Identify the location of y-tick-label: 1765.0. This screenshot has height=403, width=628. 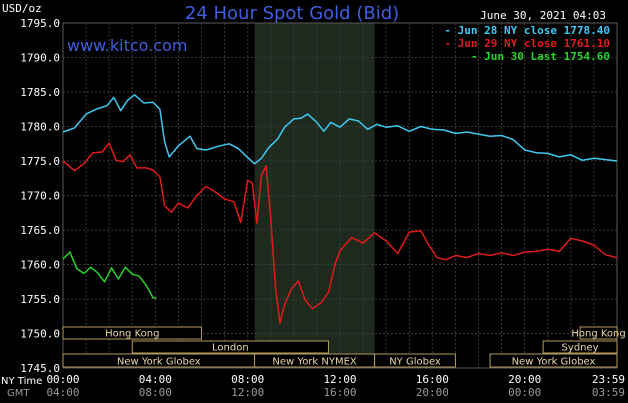
(40, 230).